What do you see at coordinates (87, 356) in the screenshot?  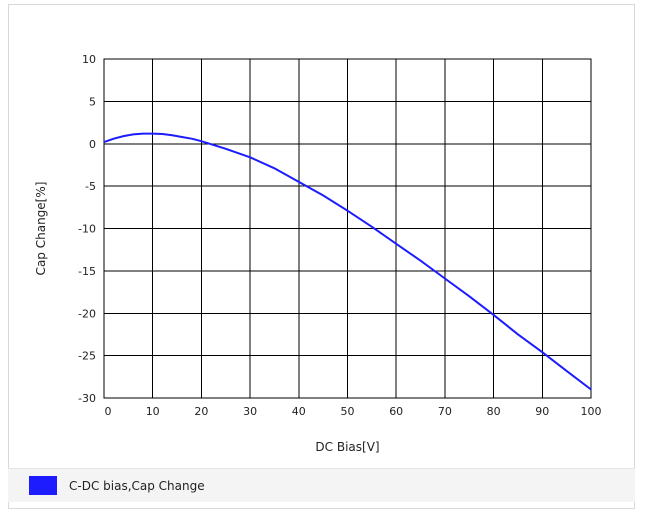 I see `y-tick-label: -25` at bounding box center [87, 356].